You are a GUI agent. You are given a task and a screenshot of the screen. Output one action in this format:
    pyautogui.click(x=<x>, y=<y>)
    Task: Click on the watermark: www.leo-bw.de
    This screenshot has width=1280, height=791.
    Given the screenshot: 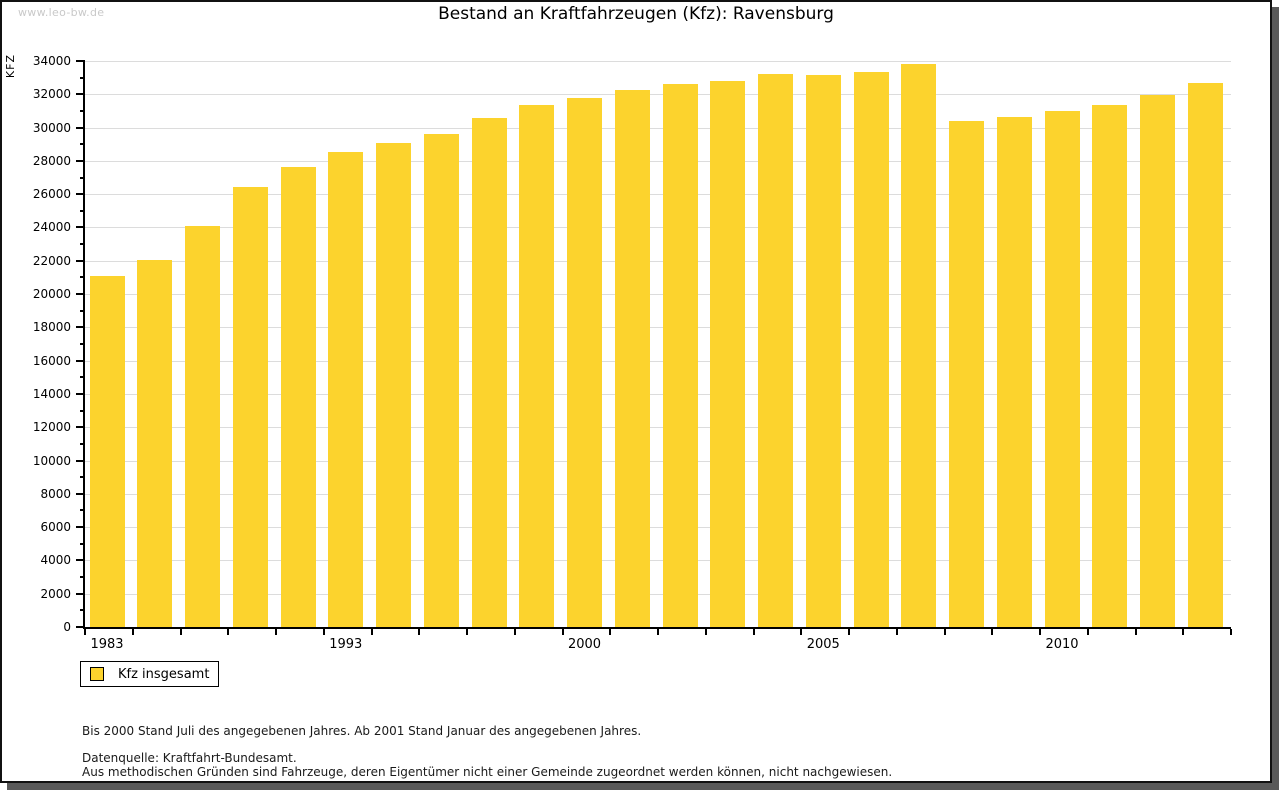 What is the action you would take?
    pyautogui.click(x=61, y=12)
    